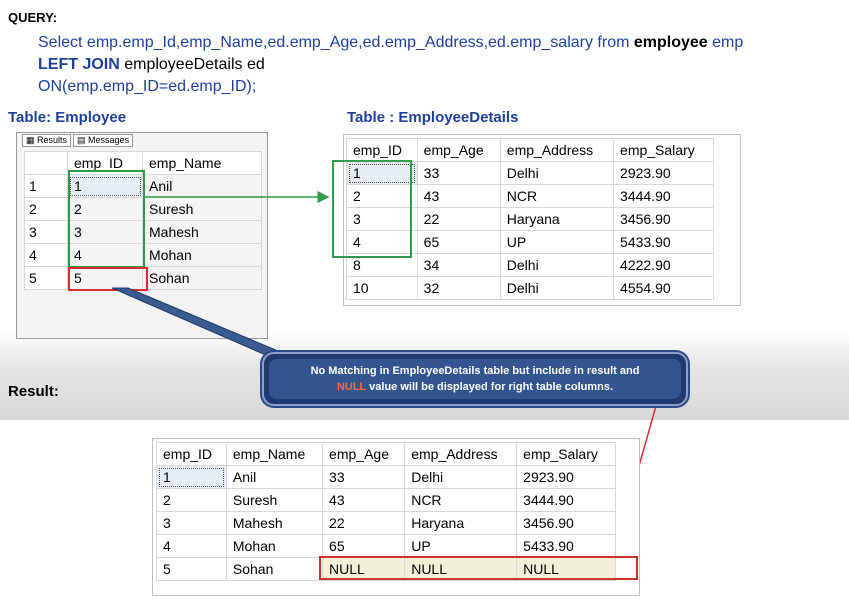 The width and height of the screenshot is (849, 612). What do you see at coordinates (663, 265) in the screenshot?
I see `table-cell: 4222.90` at bounding box center [663, 265].